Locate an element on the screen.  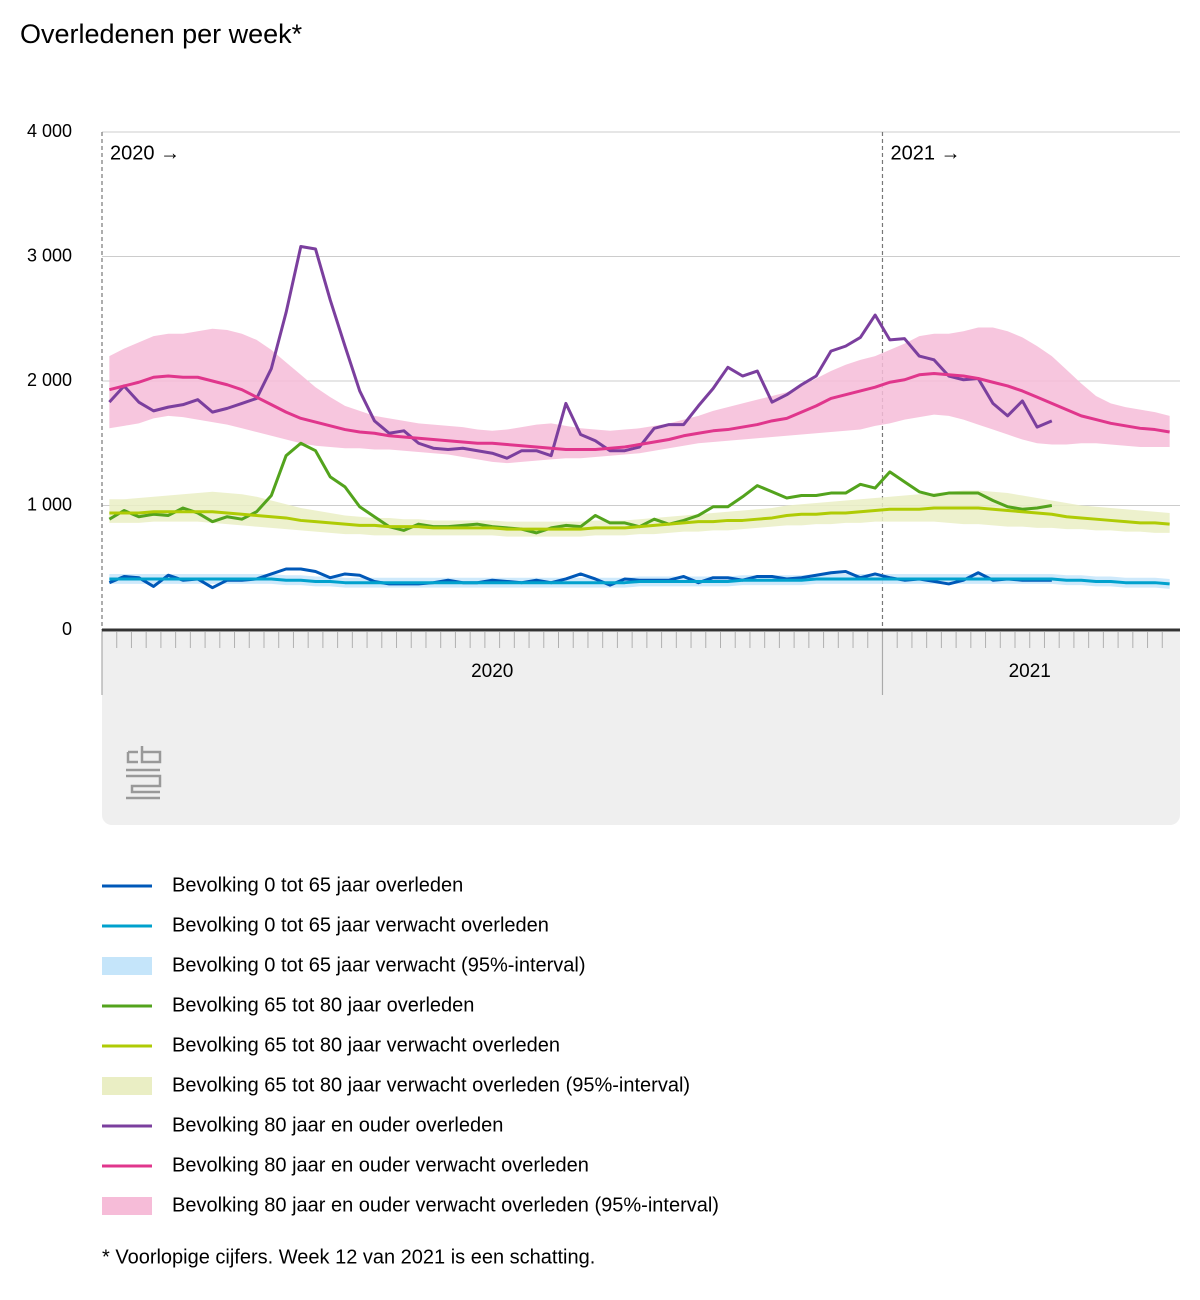
y-tick-label: 3 000 is located at coordinates (49, 255).